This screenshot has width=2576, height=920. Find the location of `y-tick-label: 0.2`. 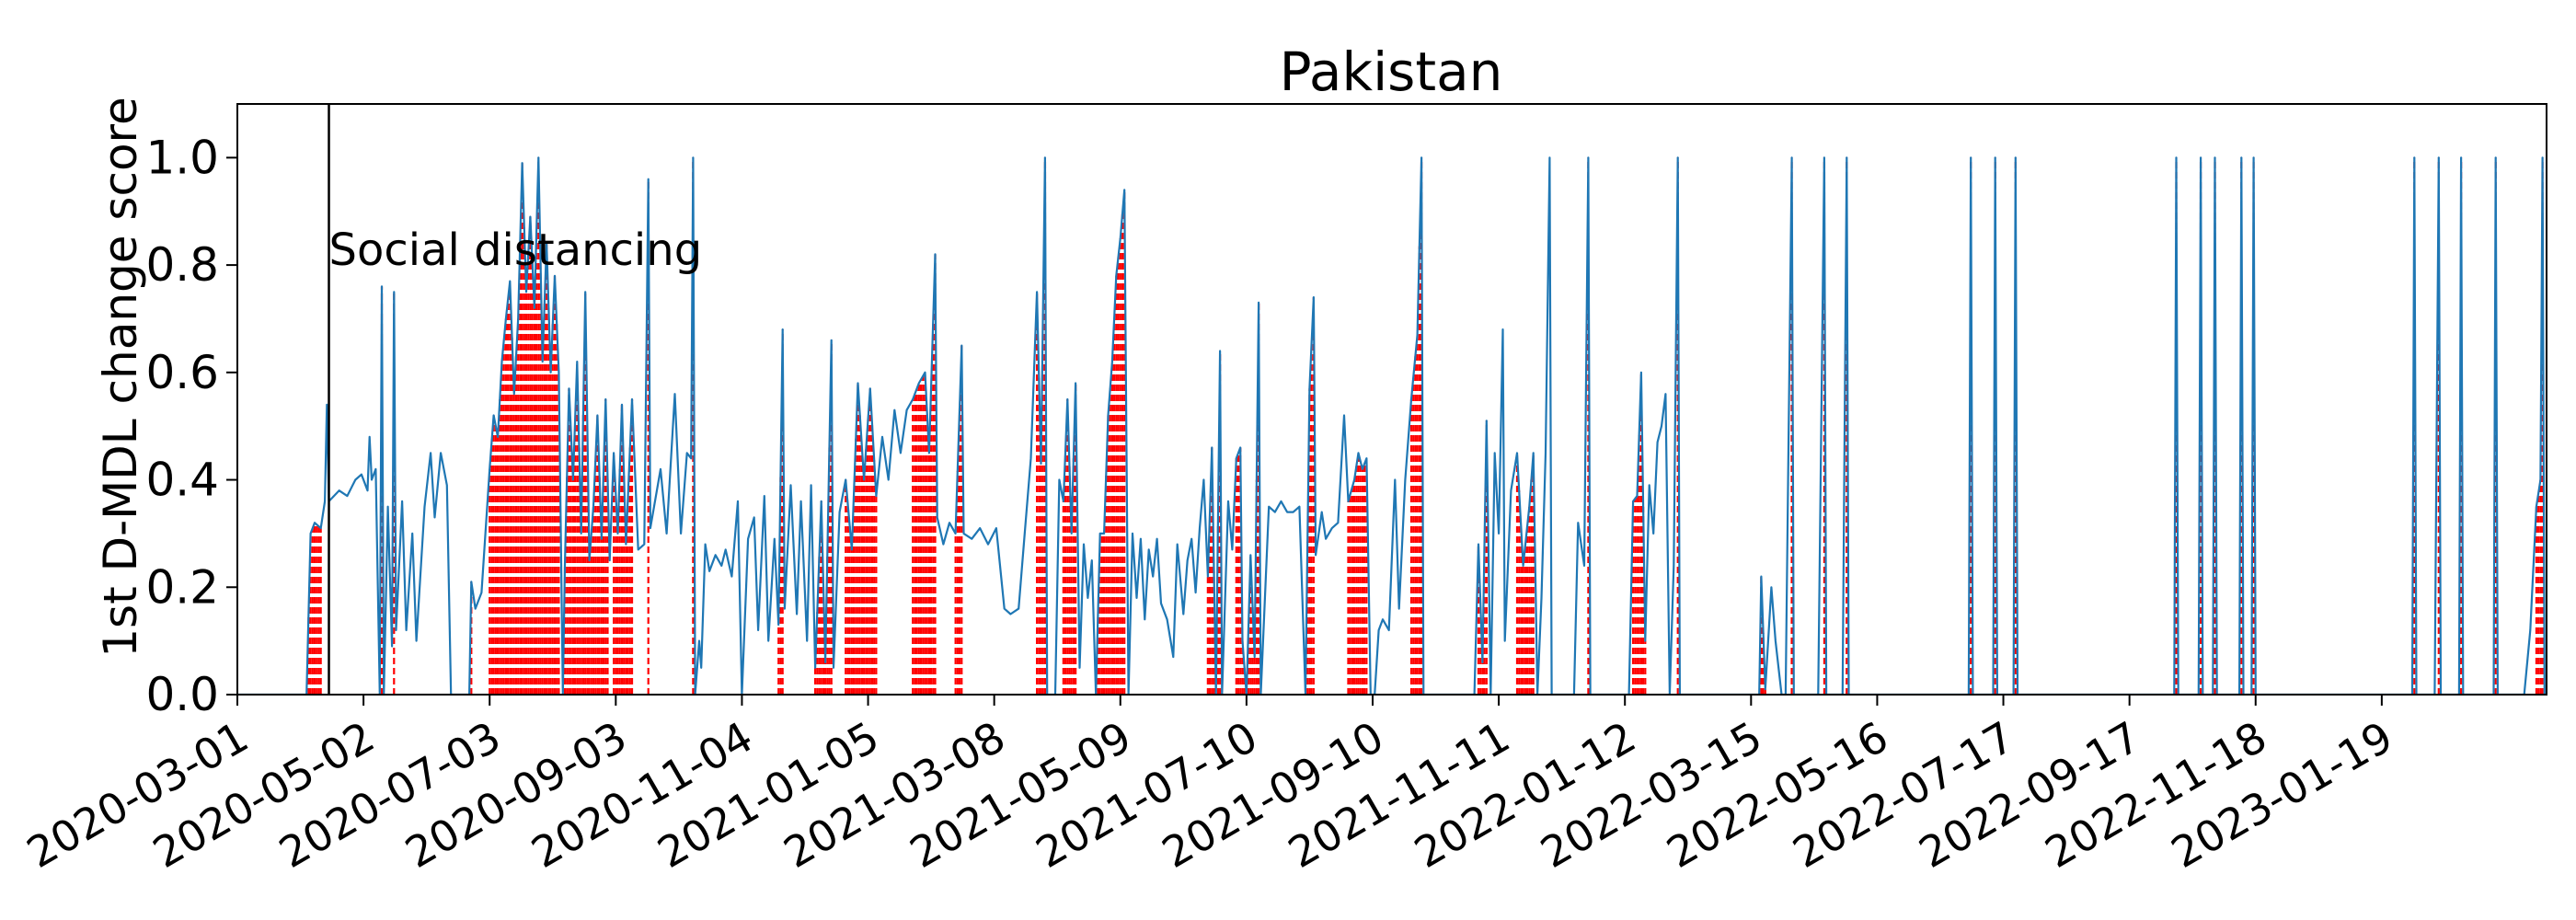

y-tick-label: 0.2 is located at coordinates (182, 587).